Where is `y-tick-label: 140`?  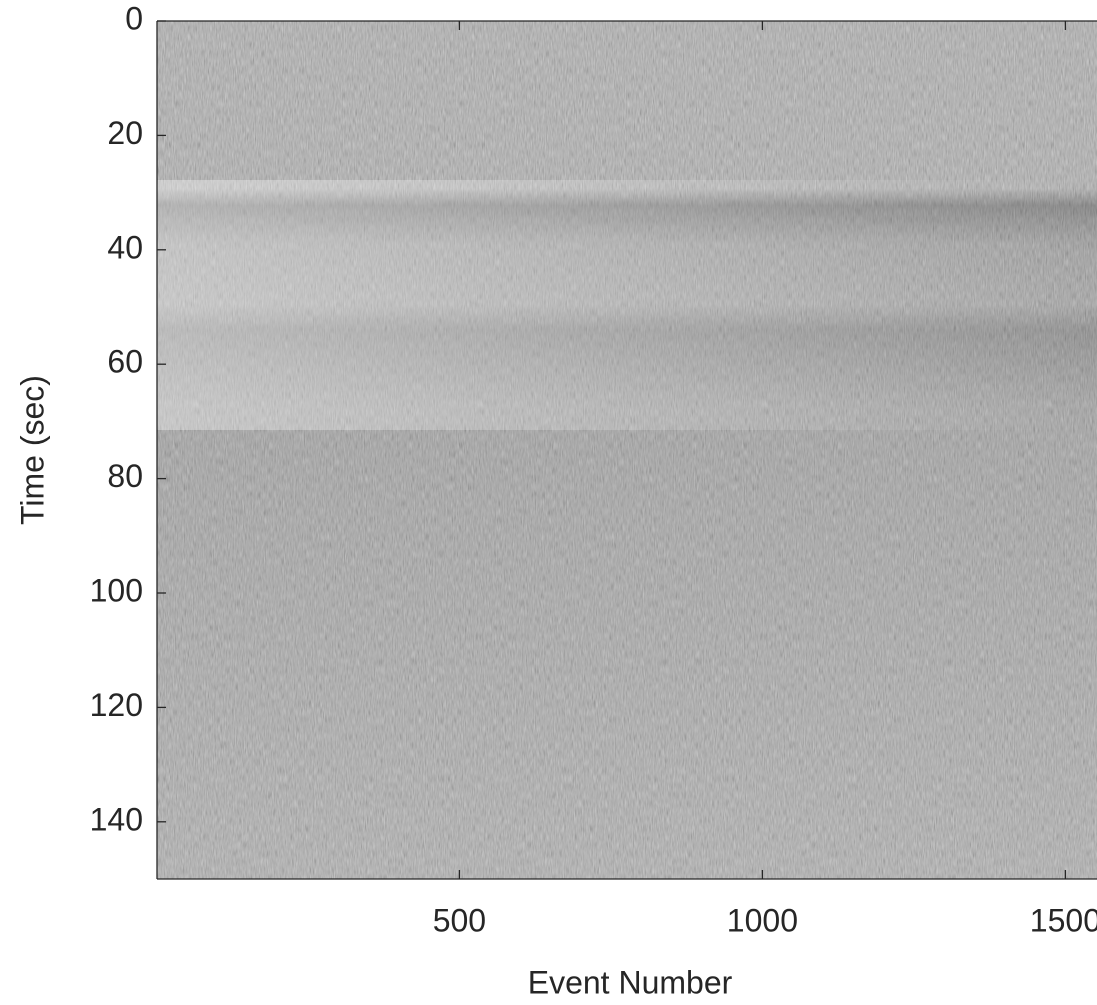 y-tick-label: 140 is located at coordinates (116, 819).